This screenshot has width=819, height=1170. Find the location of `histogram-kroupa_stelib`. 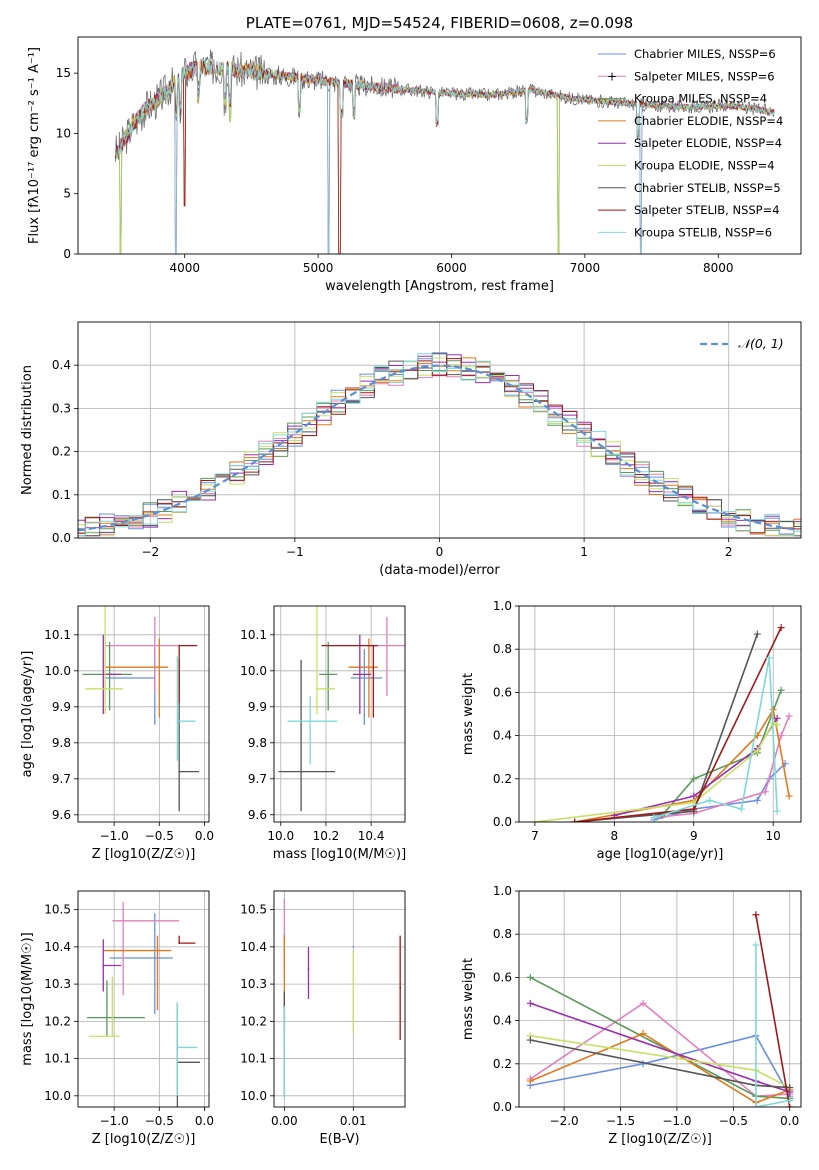

histogram-kroupa_stelib is located at coordinates (439, 445).